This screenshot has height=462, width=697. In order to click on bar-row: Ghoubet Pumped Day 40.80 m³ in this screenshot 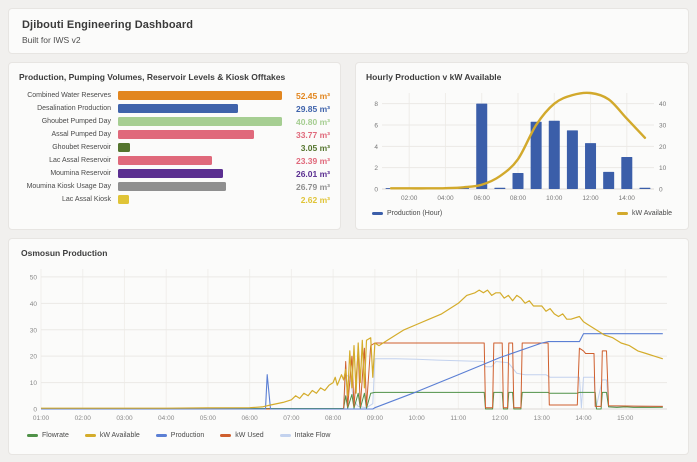, I will do `click(174, 121)`.